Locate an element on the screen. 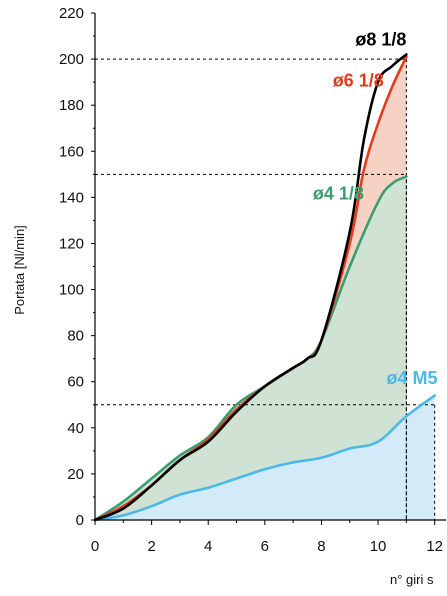  series-label: ø4 M5 is located at coordinates (411, 378).